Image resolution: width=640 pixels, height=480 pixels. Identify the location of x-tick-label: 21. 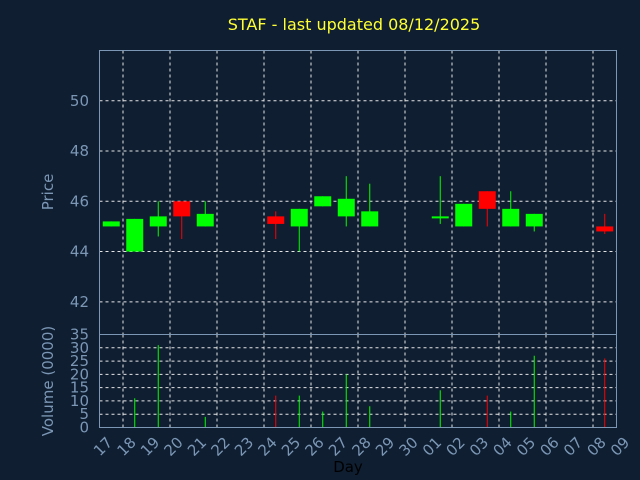
(197, 447).